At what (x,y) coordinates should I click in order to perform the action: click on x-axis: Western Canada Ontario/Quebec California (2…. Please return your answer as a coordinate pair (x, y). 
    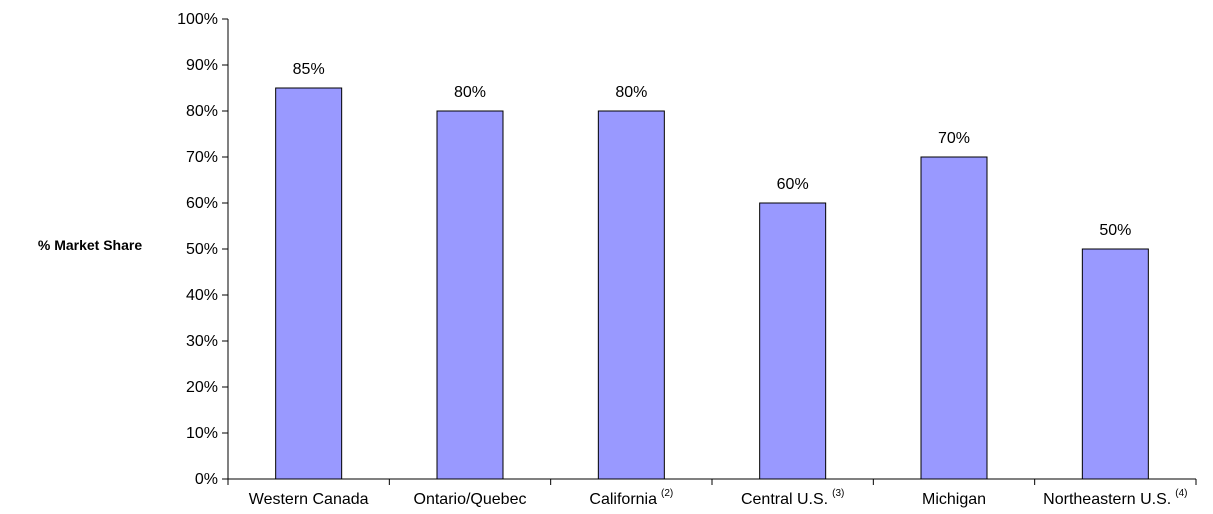
    Looking at the image, I should click on (712, 493).